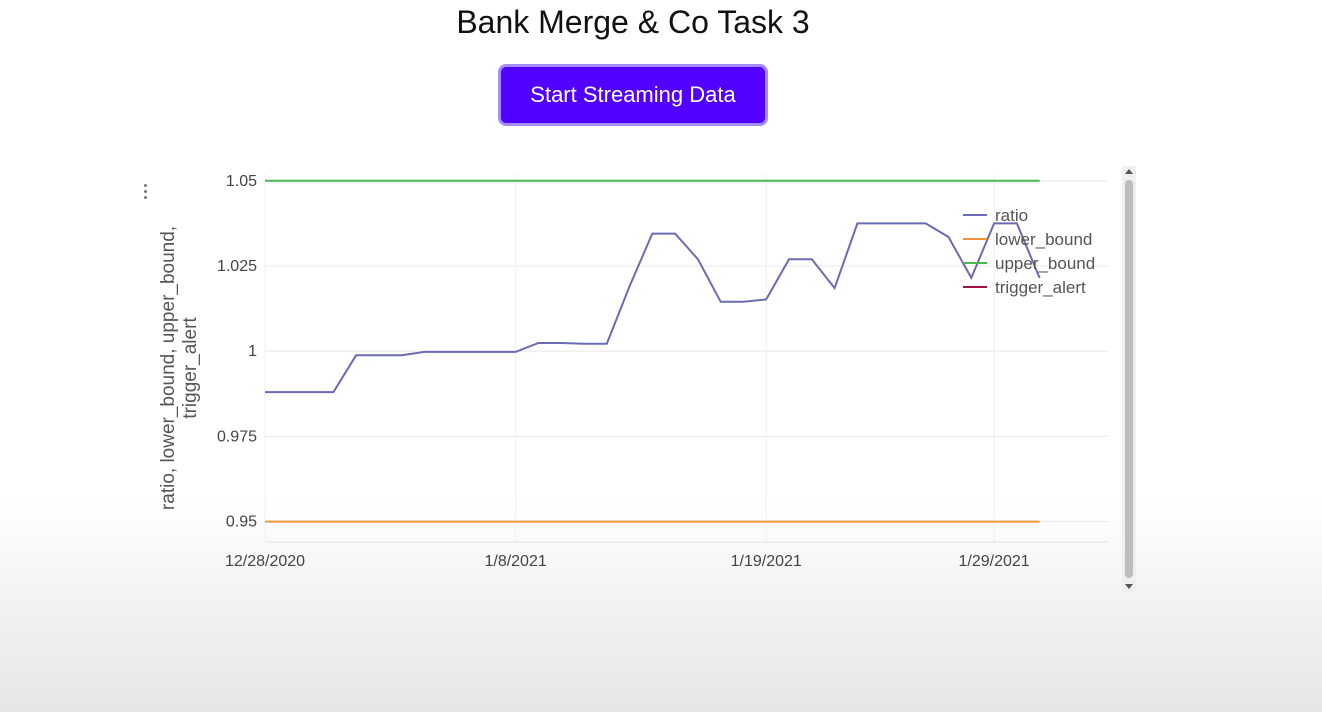  I want to click on legend-label-lower-bound: lower_bound, so click(1043, 239).